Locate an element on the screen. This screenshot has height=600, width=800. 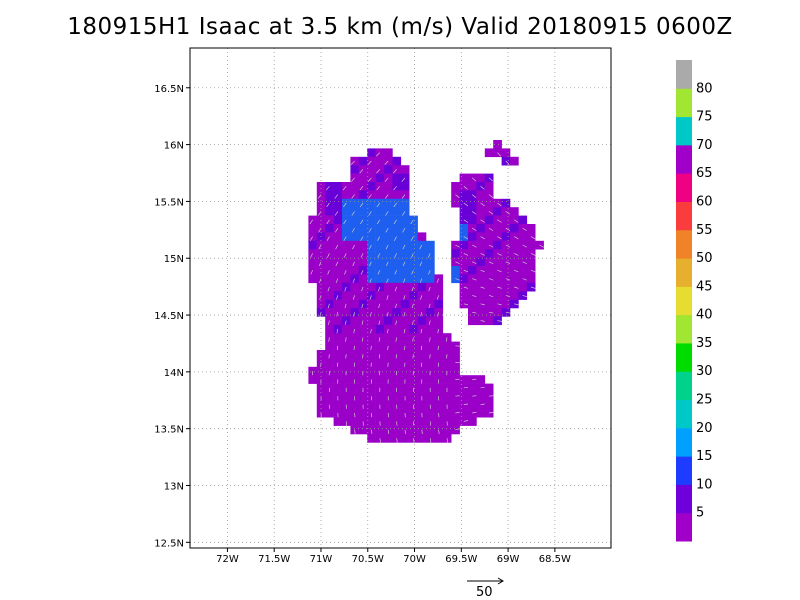
colorbar-label: 55 is located at coordinates (704, 230).